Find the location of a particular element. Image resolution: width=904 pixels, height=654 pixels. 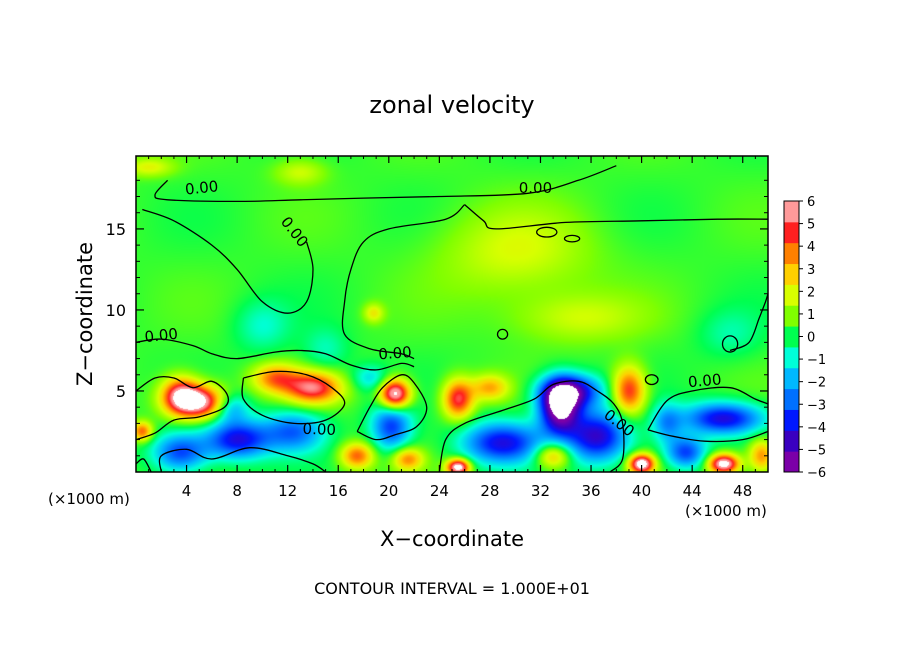

x-tick-label: 4 is located at coordinates (187, 491).